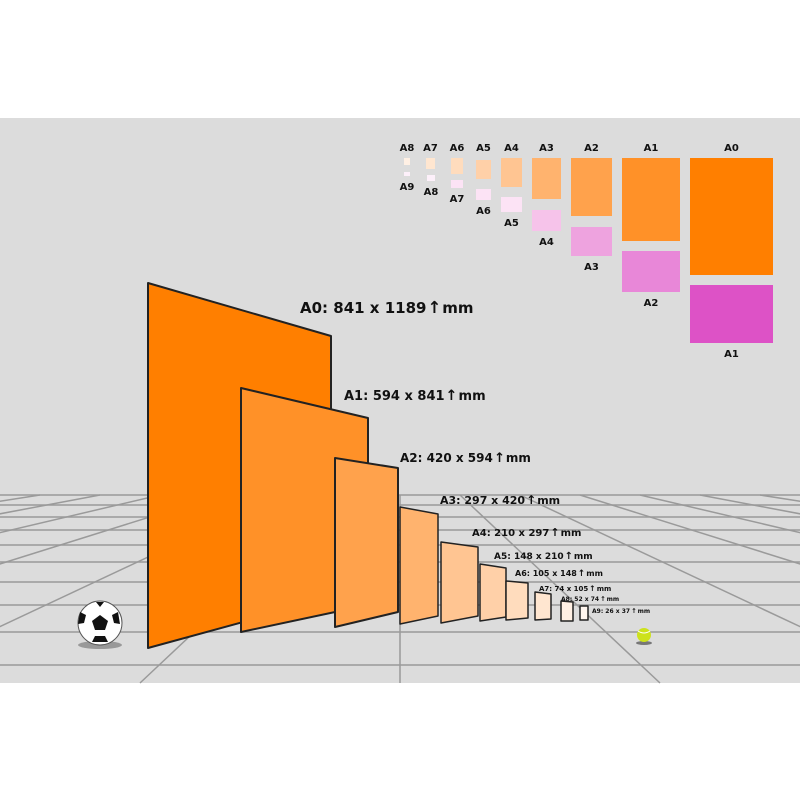  What do you see at coordinates (511, 172) in the screenshot?
I see `overview-sheet-top-a4` at bounding box center [511, 172].